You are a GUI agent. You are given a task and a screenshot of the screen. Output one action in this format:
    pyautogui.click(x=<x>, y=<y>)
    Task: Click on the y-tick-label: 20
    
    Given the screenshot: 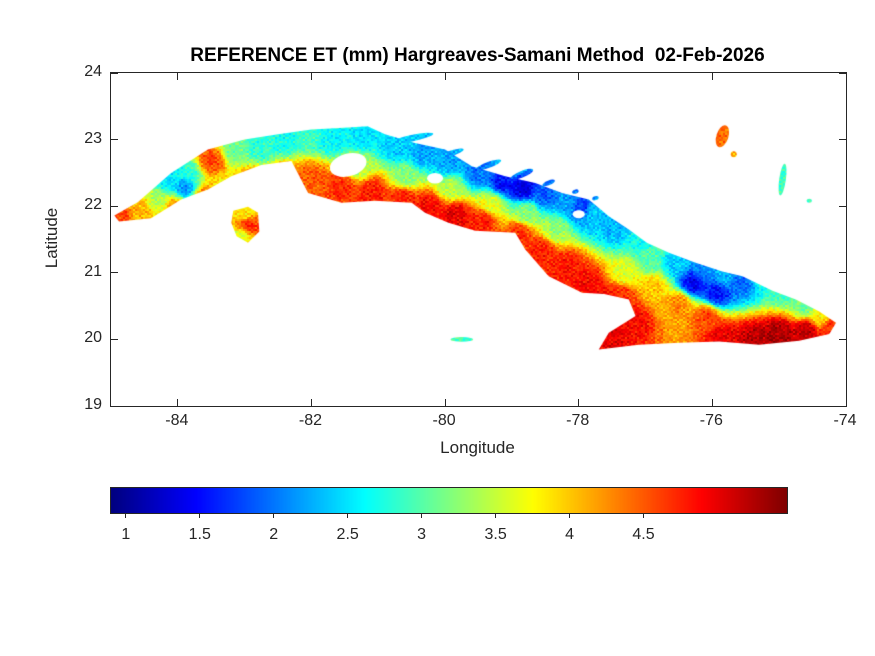 What is the action you would take?
    pyautogui.click(x=93, y=338)
    